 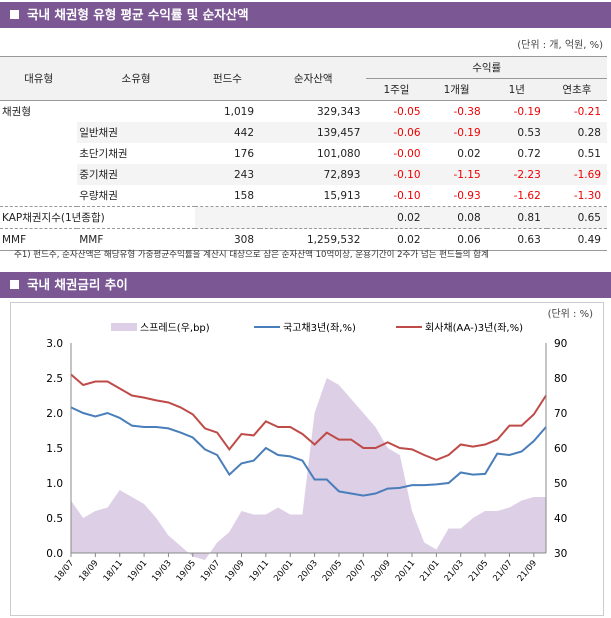 I want to click on cell-y1: -0.19, so click(x=527, y=111).